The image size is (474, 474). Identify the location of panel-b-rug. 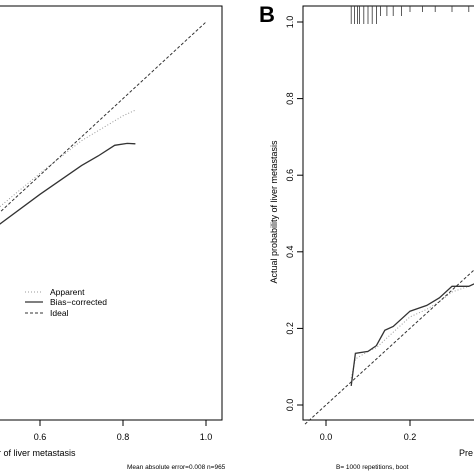
(410, 15).